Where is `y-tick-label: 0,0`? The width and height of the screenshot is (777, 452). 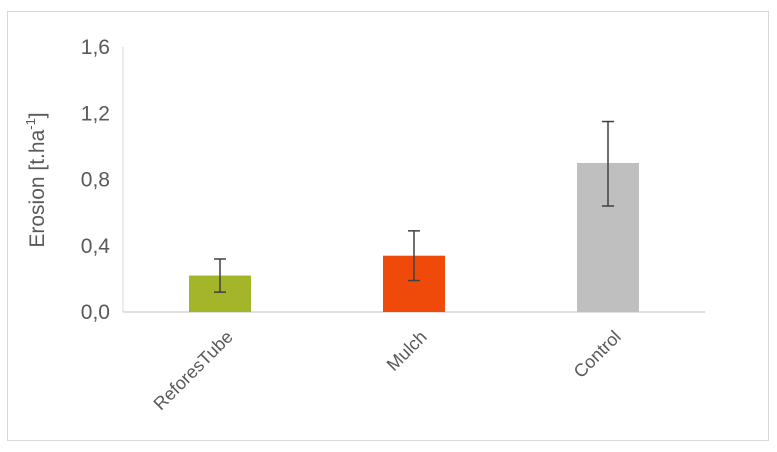 y-tick-label: 0,0 is located at coordinates (95, 312).